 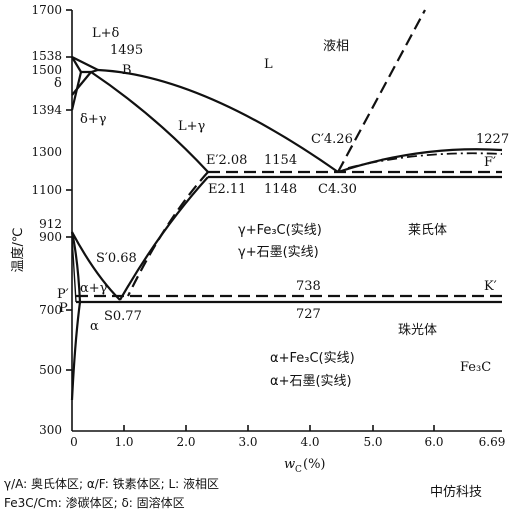 I want to click on x-tick-0: 0, so click(x=74, y=442).